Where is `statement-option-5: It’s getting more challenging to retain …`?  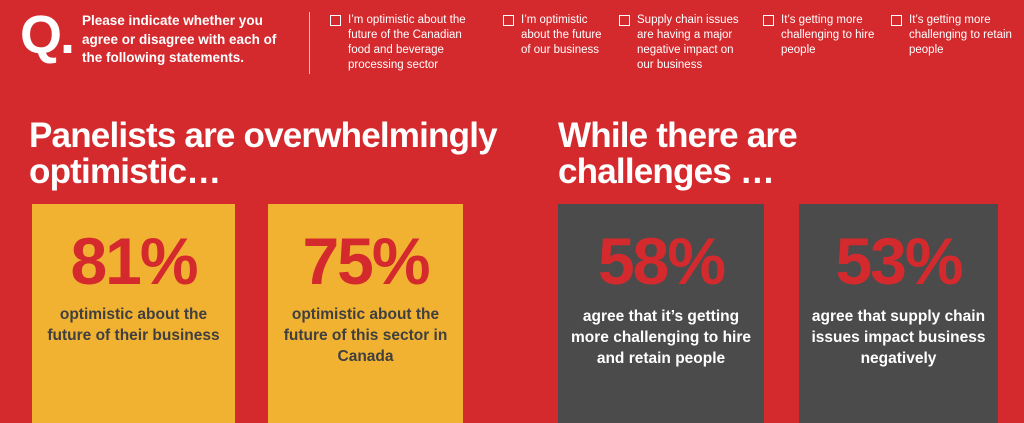
statement-option-5: It’s getting more challenging to retain … is located at coordinates (953, 35).